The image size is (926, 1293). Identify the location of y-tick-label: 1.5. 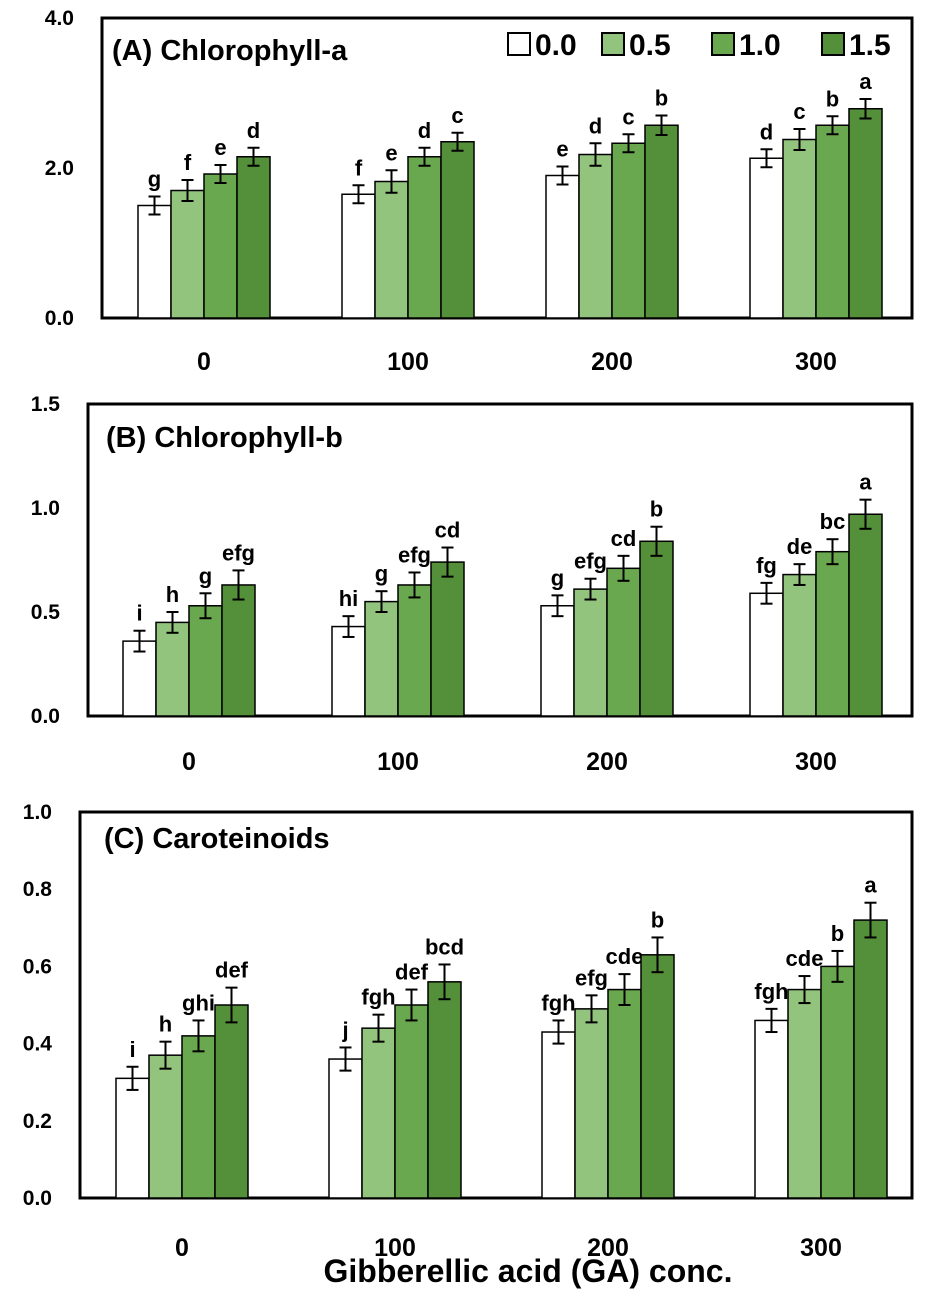
(46, 404).